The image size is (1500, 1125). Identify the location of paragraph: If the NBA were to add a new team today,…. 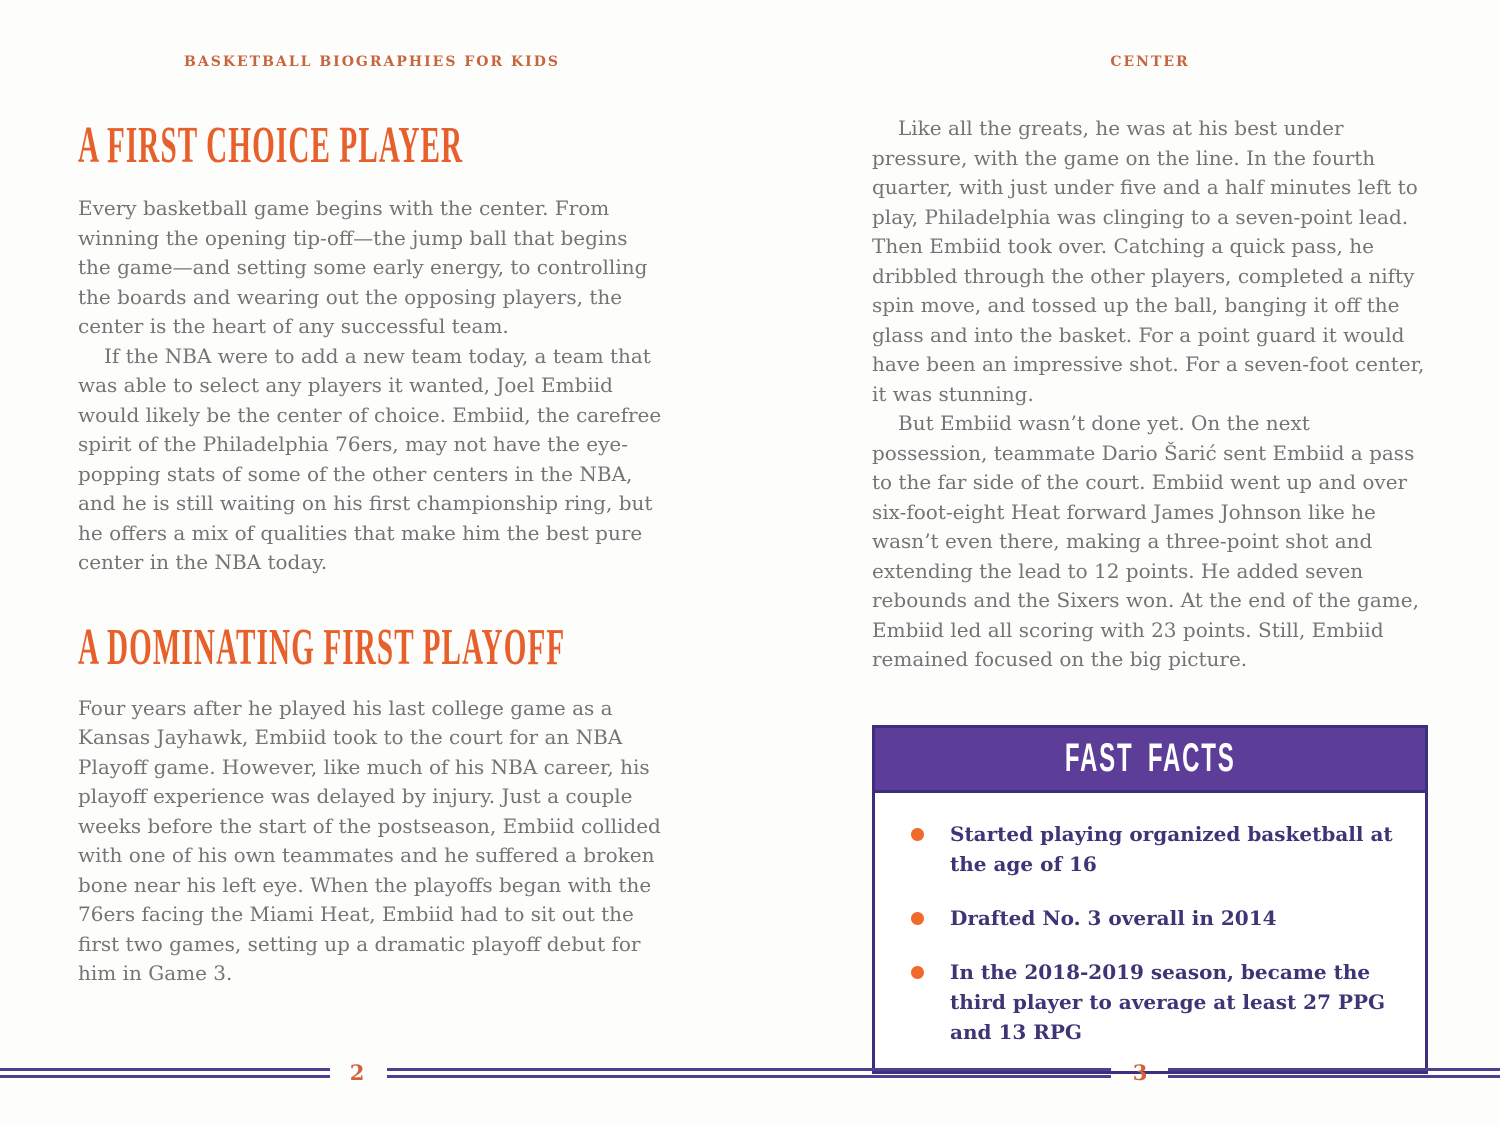
(370, 459).